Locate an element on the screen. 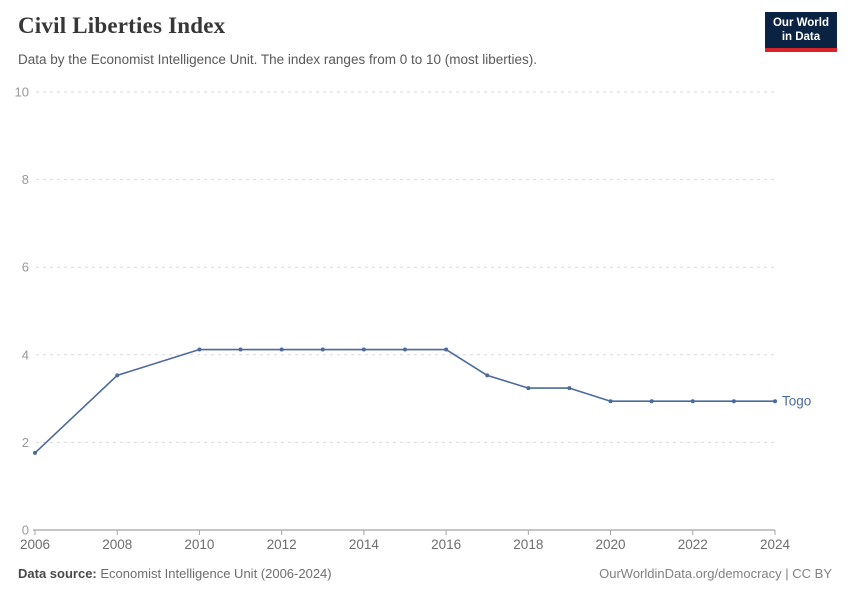 The width and height of the screenshot is (850, 600). x-tick-label: 2024 is located at coordinates (775, 544).